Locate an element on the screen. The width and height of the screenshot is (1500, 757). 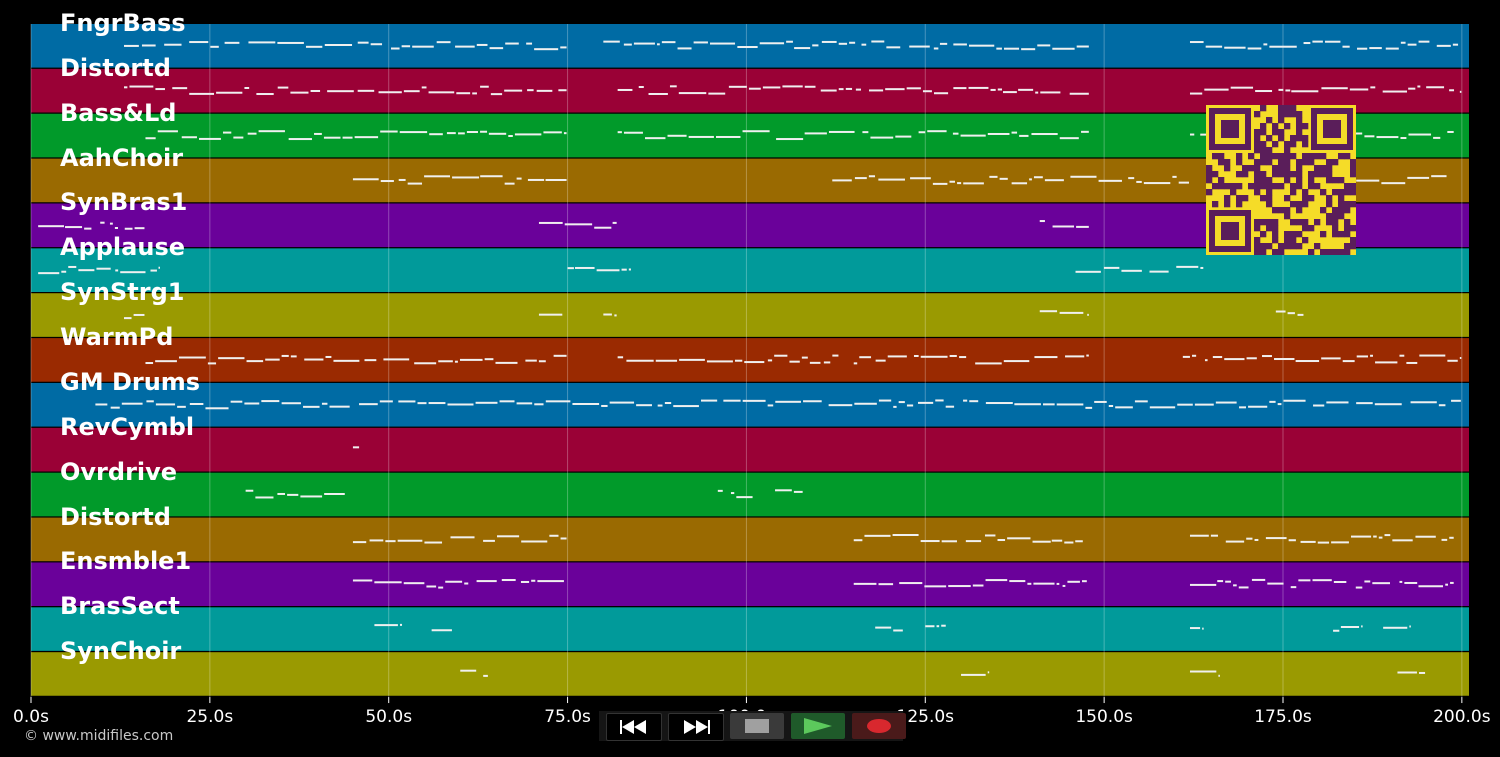
qr-finder is located at coordinates (1230, 129).